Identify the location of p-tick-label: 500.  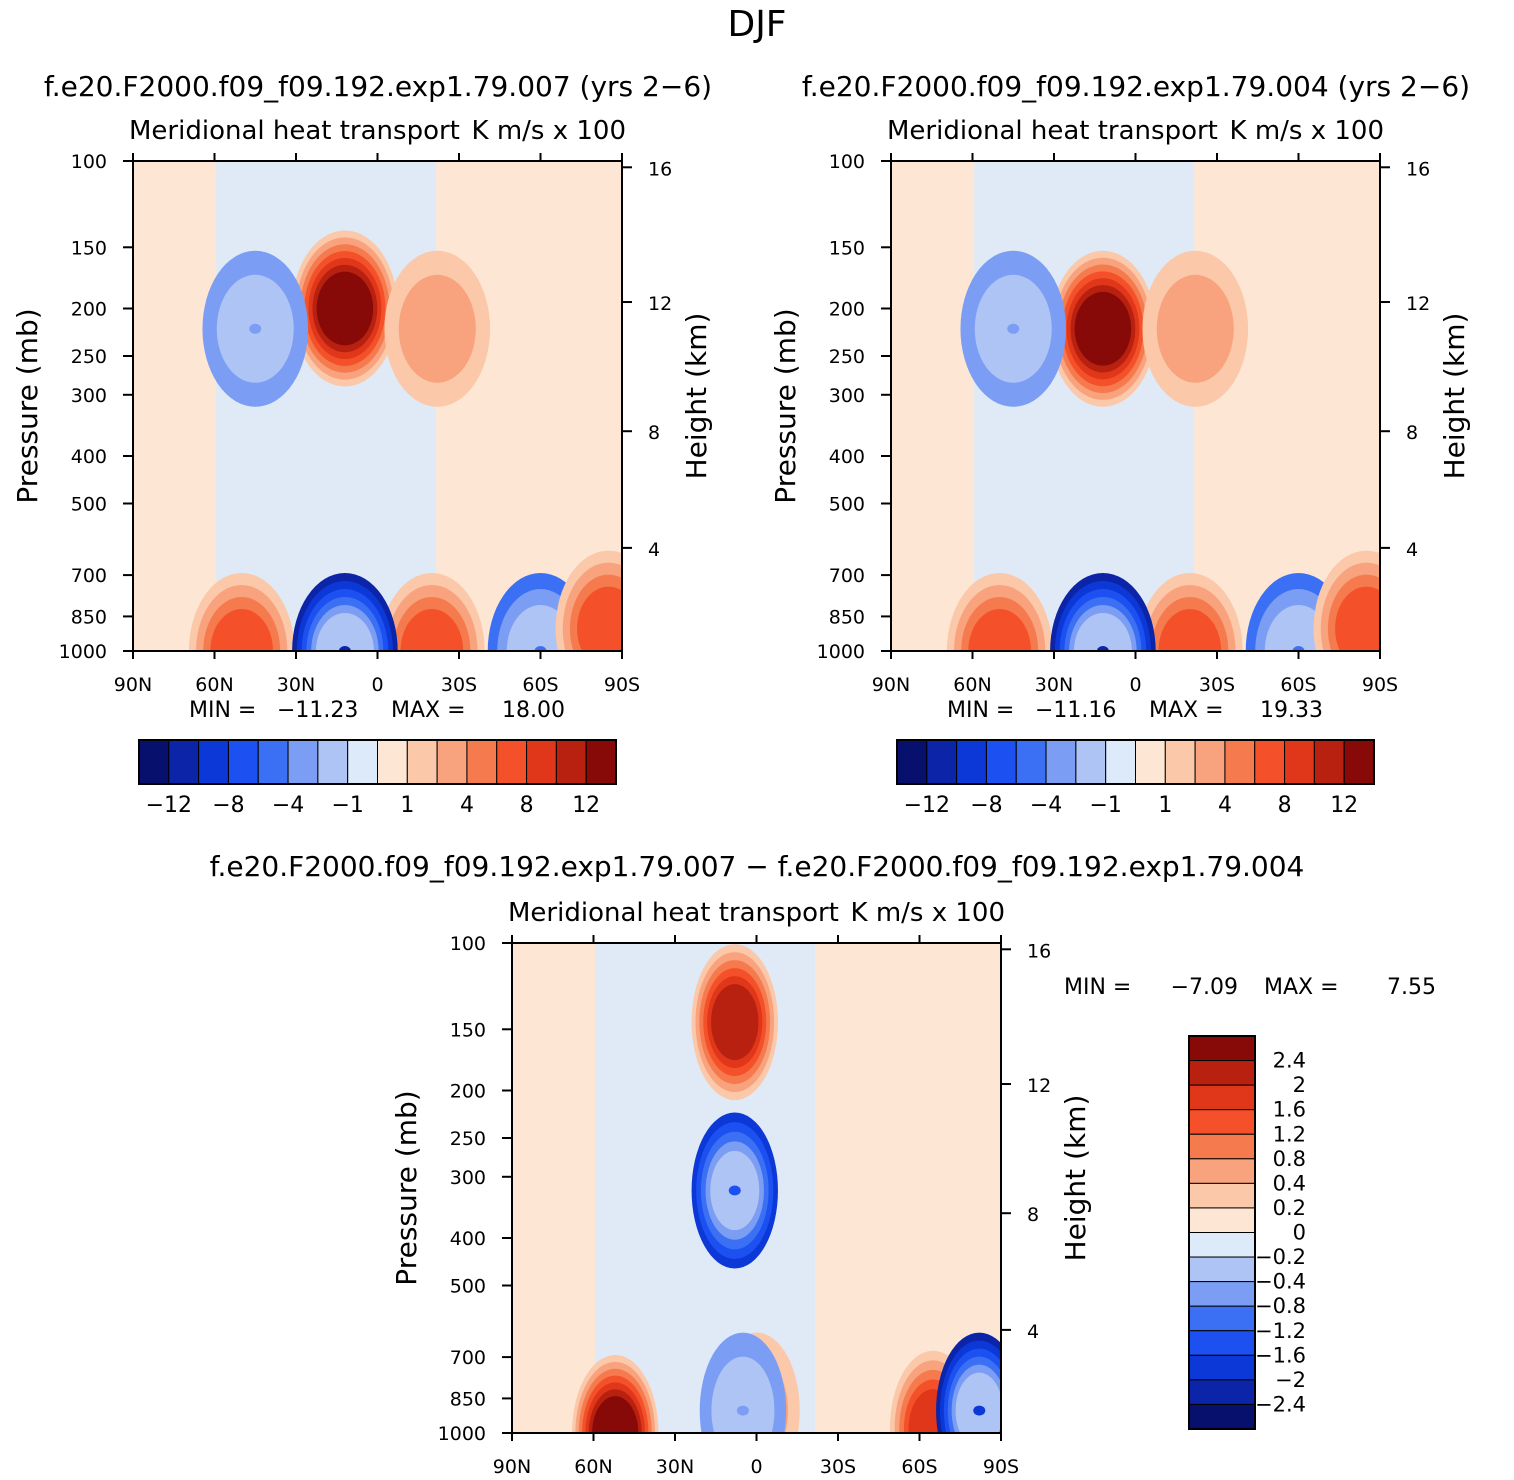
(468, 1286).